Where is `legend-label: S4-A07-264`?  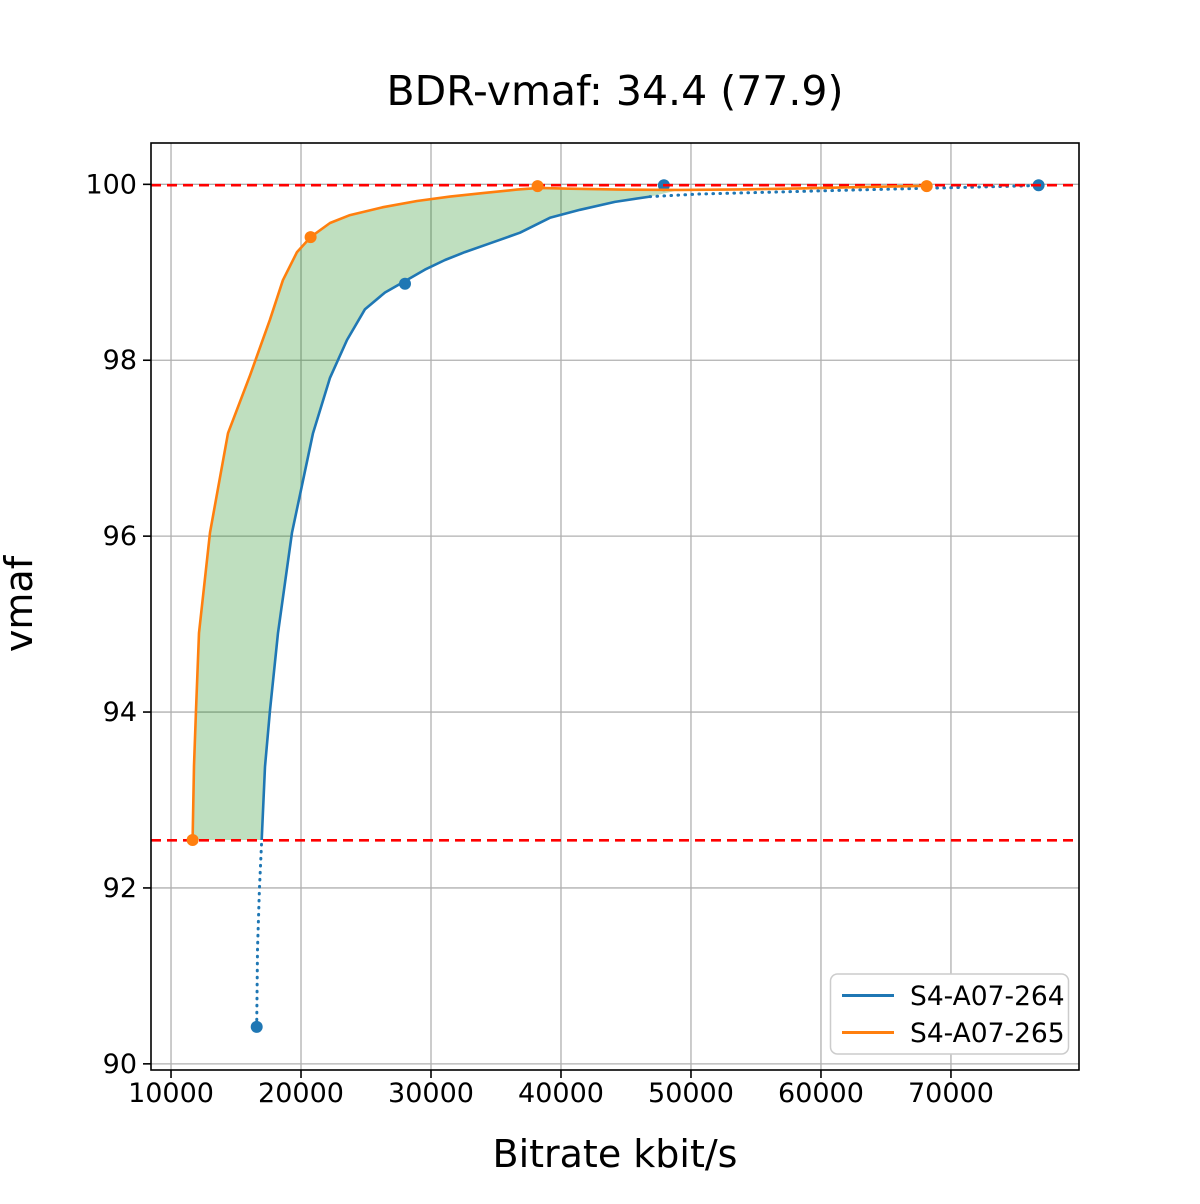
legend-label: S4-A07-264 is located at coordinates (987, 996).